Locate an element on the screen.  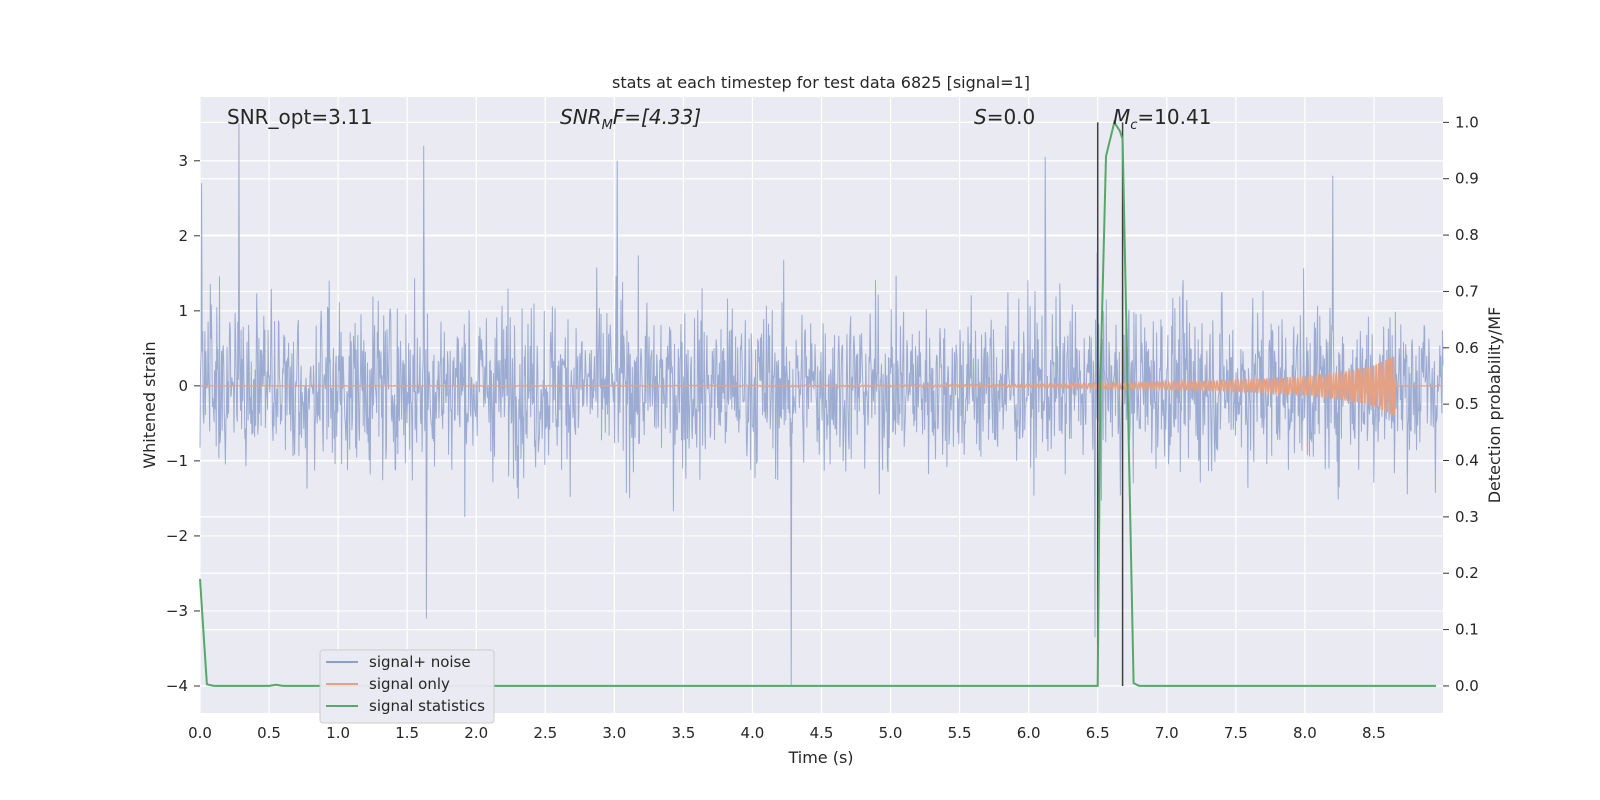
y-tick-label: 3 is located at coordinates (183, 161).